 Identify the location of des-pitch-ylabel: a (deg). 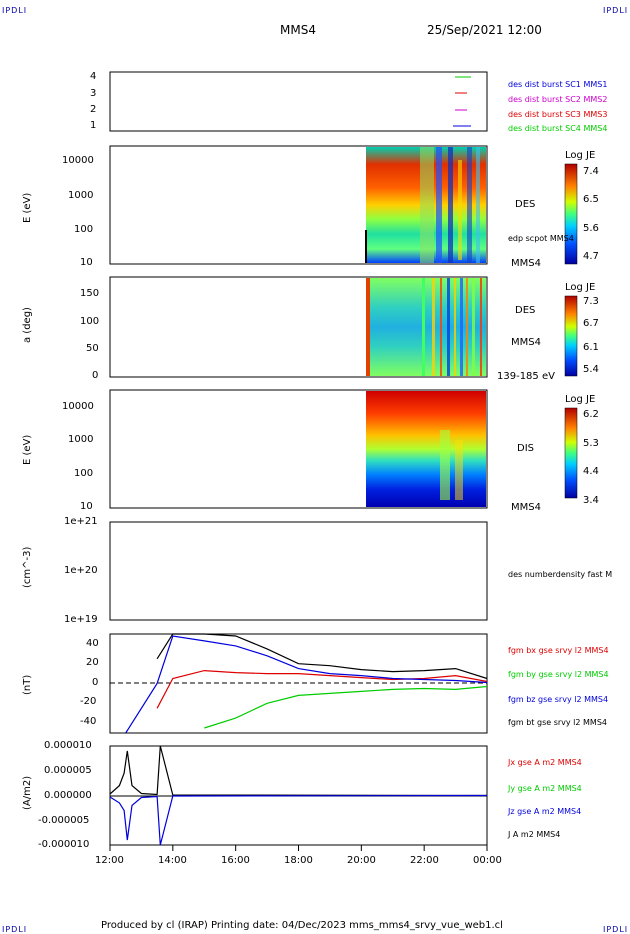
(27, 325).